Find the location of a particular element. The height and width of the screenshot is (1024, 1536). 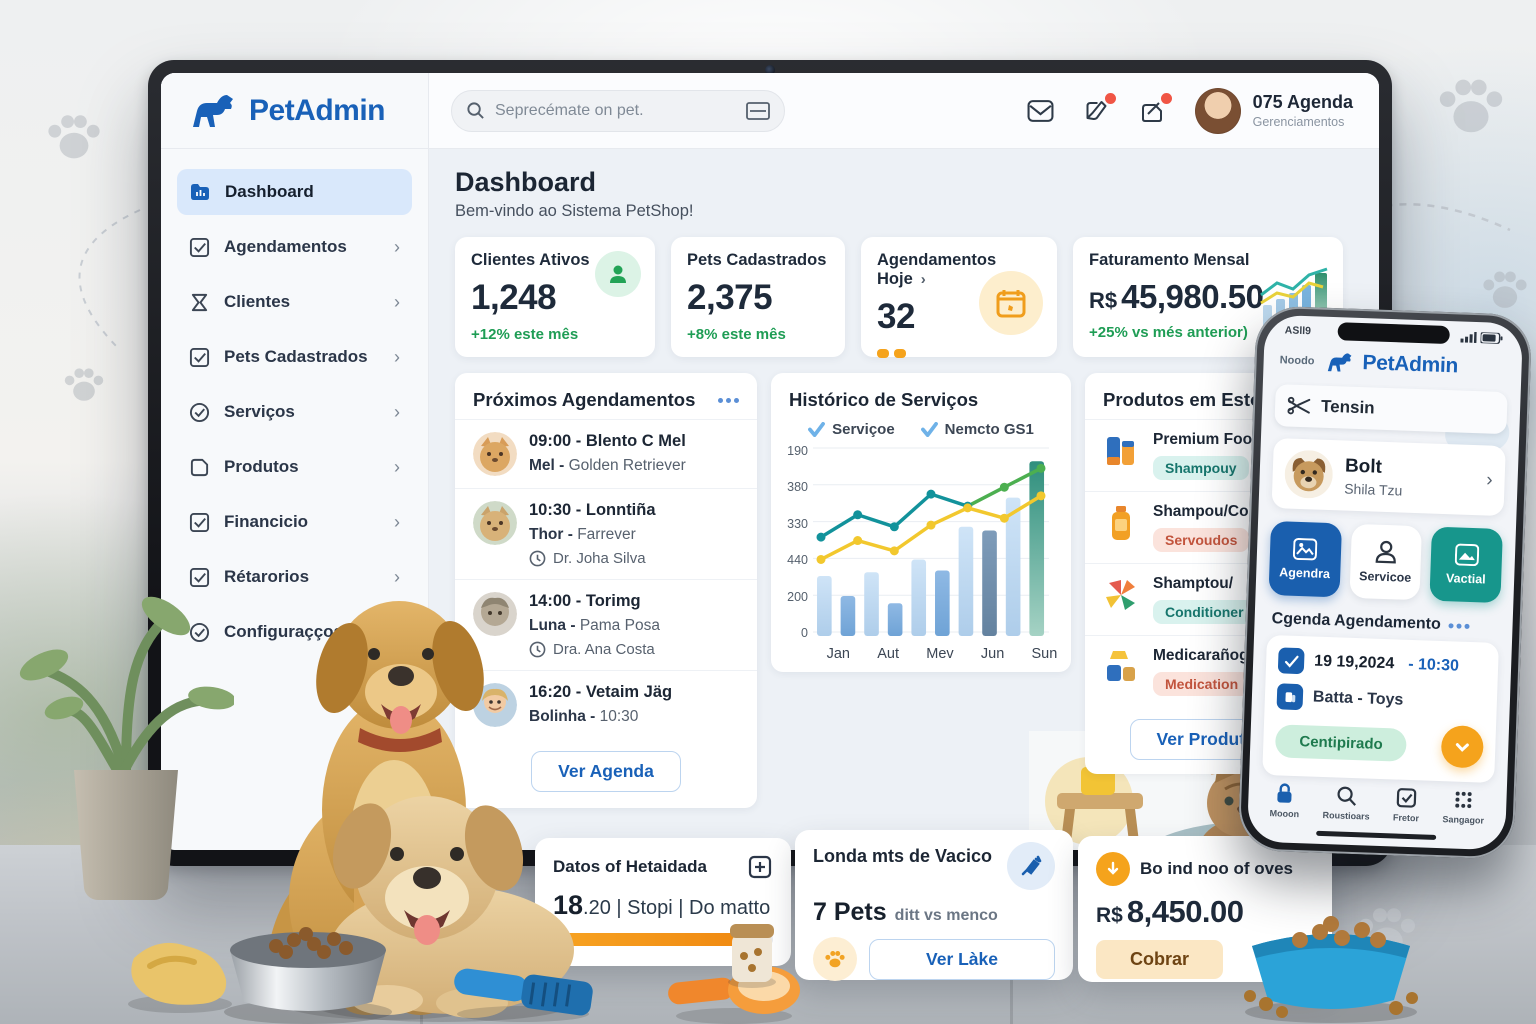

billing-card: Bo ind noo of oves R$ 8,450.00 Cobrar is located at coordinates (1205, 909).